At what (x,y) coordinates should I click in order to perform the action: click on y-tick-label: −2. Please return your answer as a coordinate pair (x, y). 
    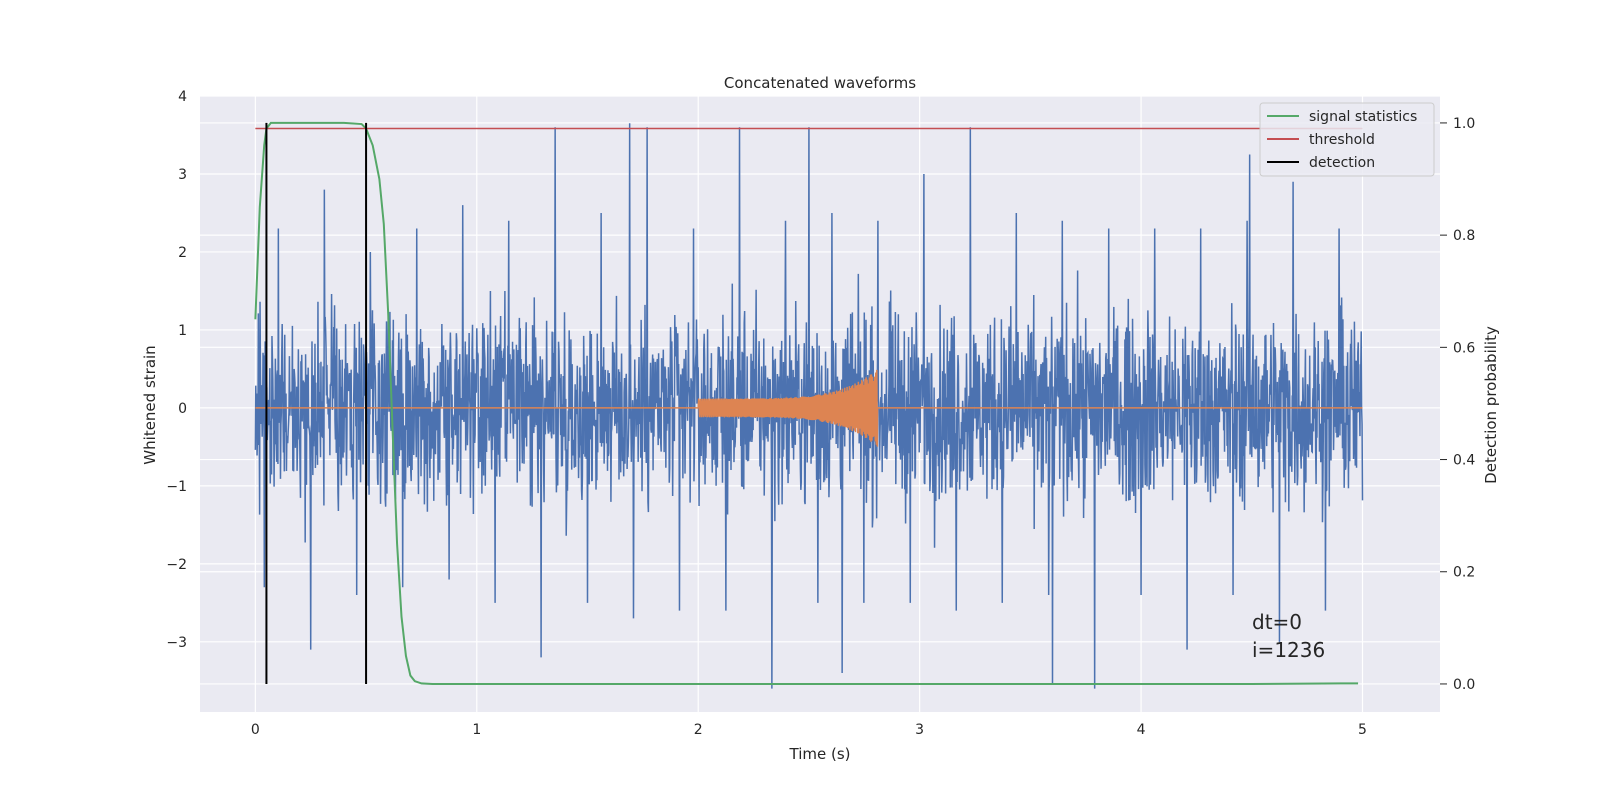
    Looking at the image, I should click on (176, 565).